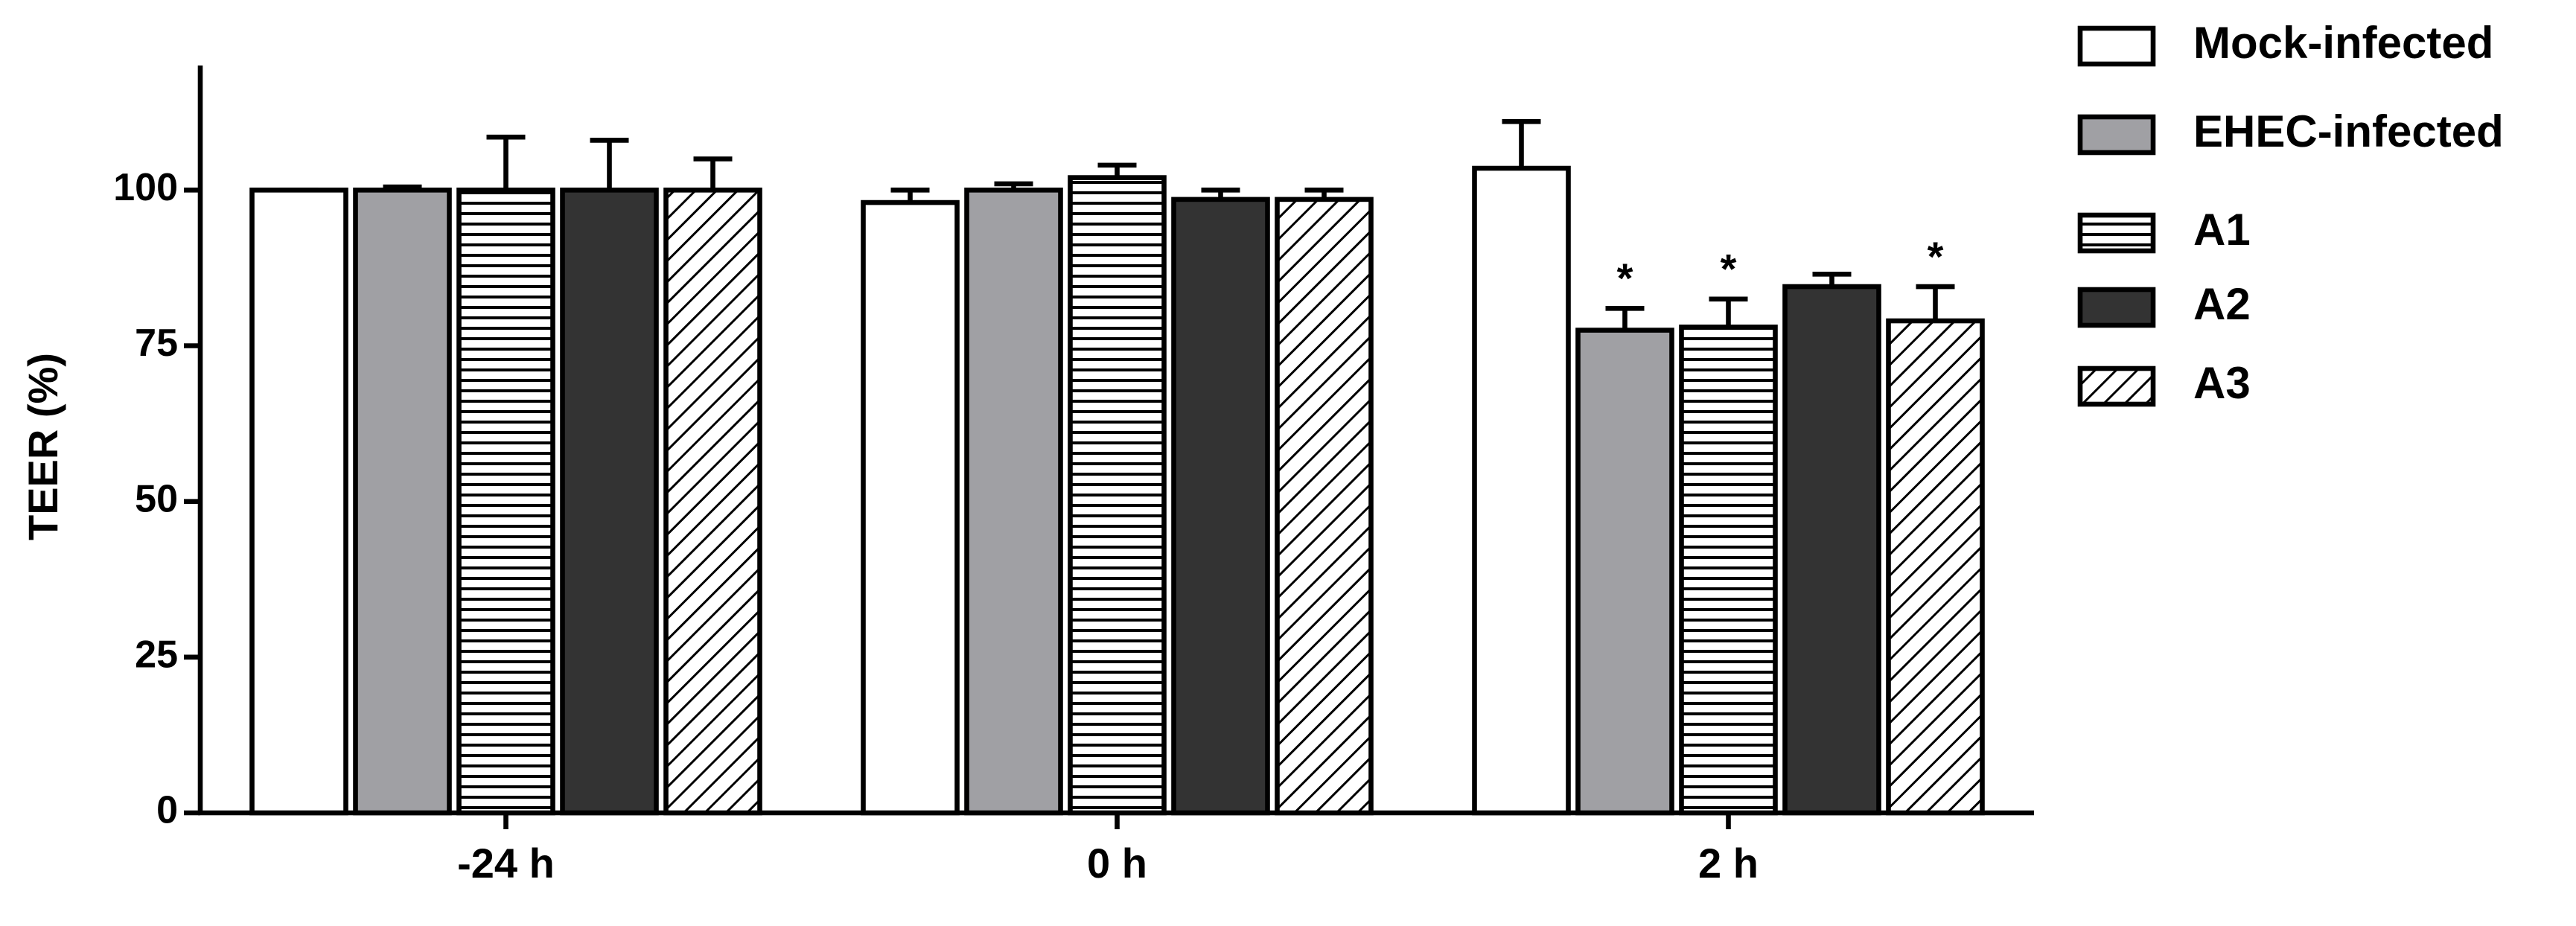 The image size is (2576, 926). I want to click on legend-label: Mock-infected, so click(2343, 43).